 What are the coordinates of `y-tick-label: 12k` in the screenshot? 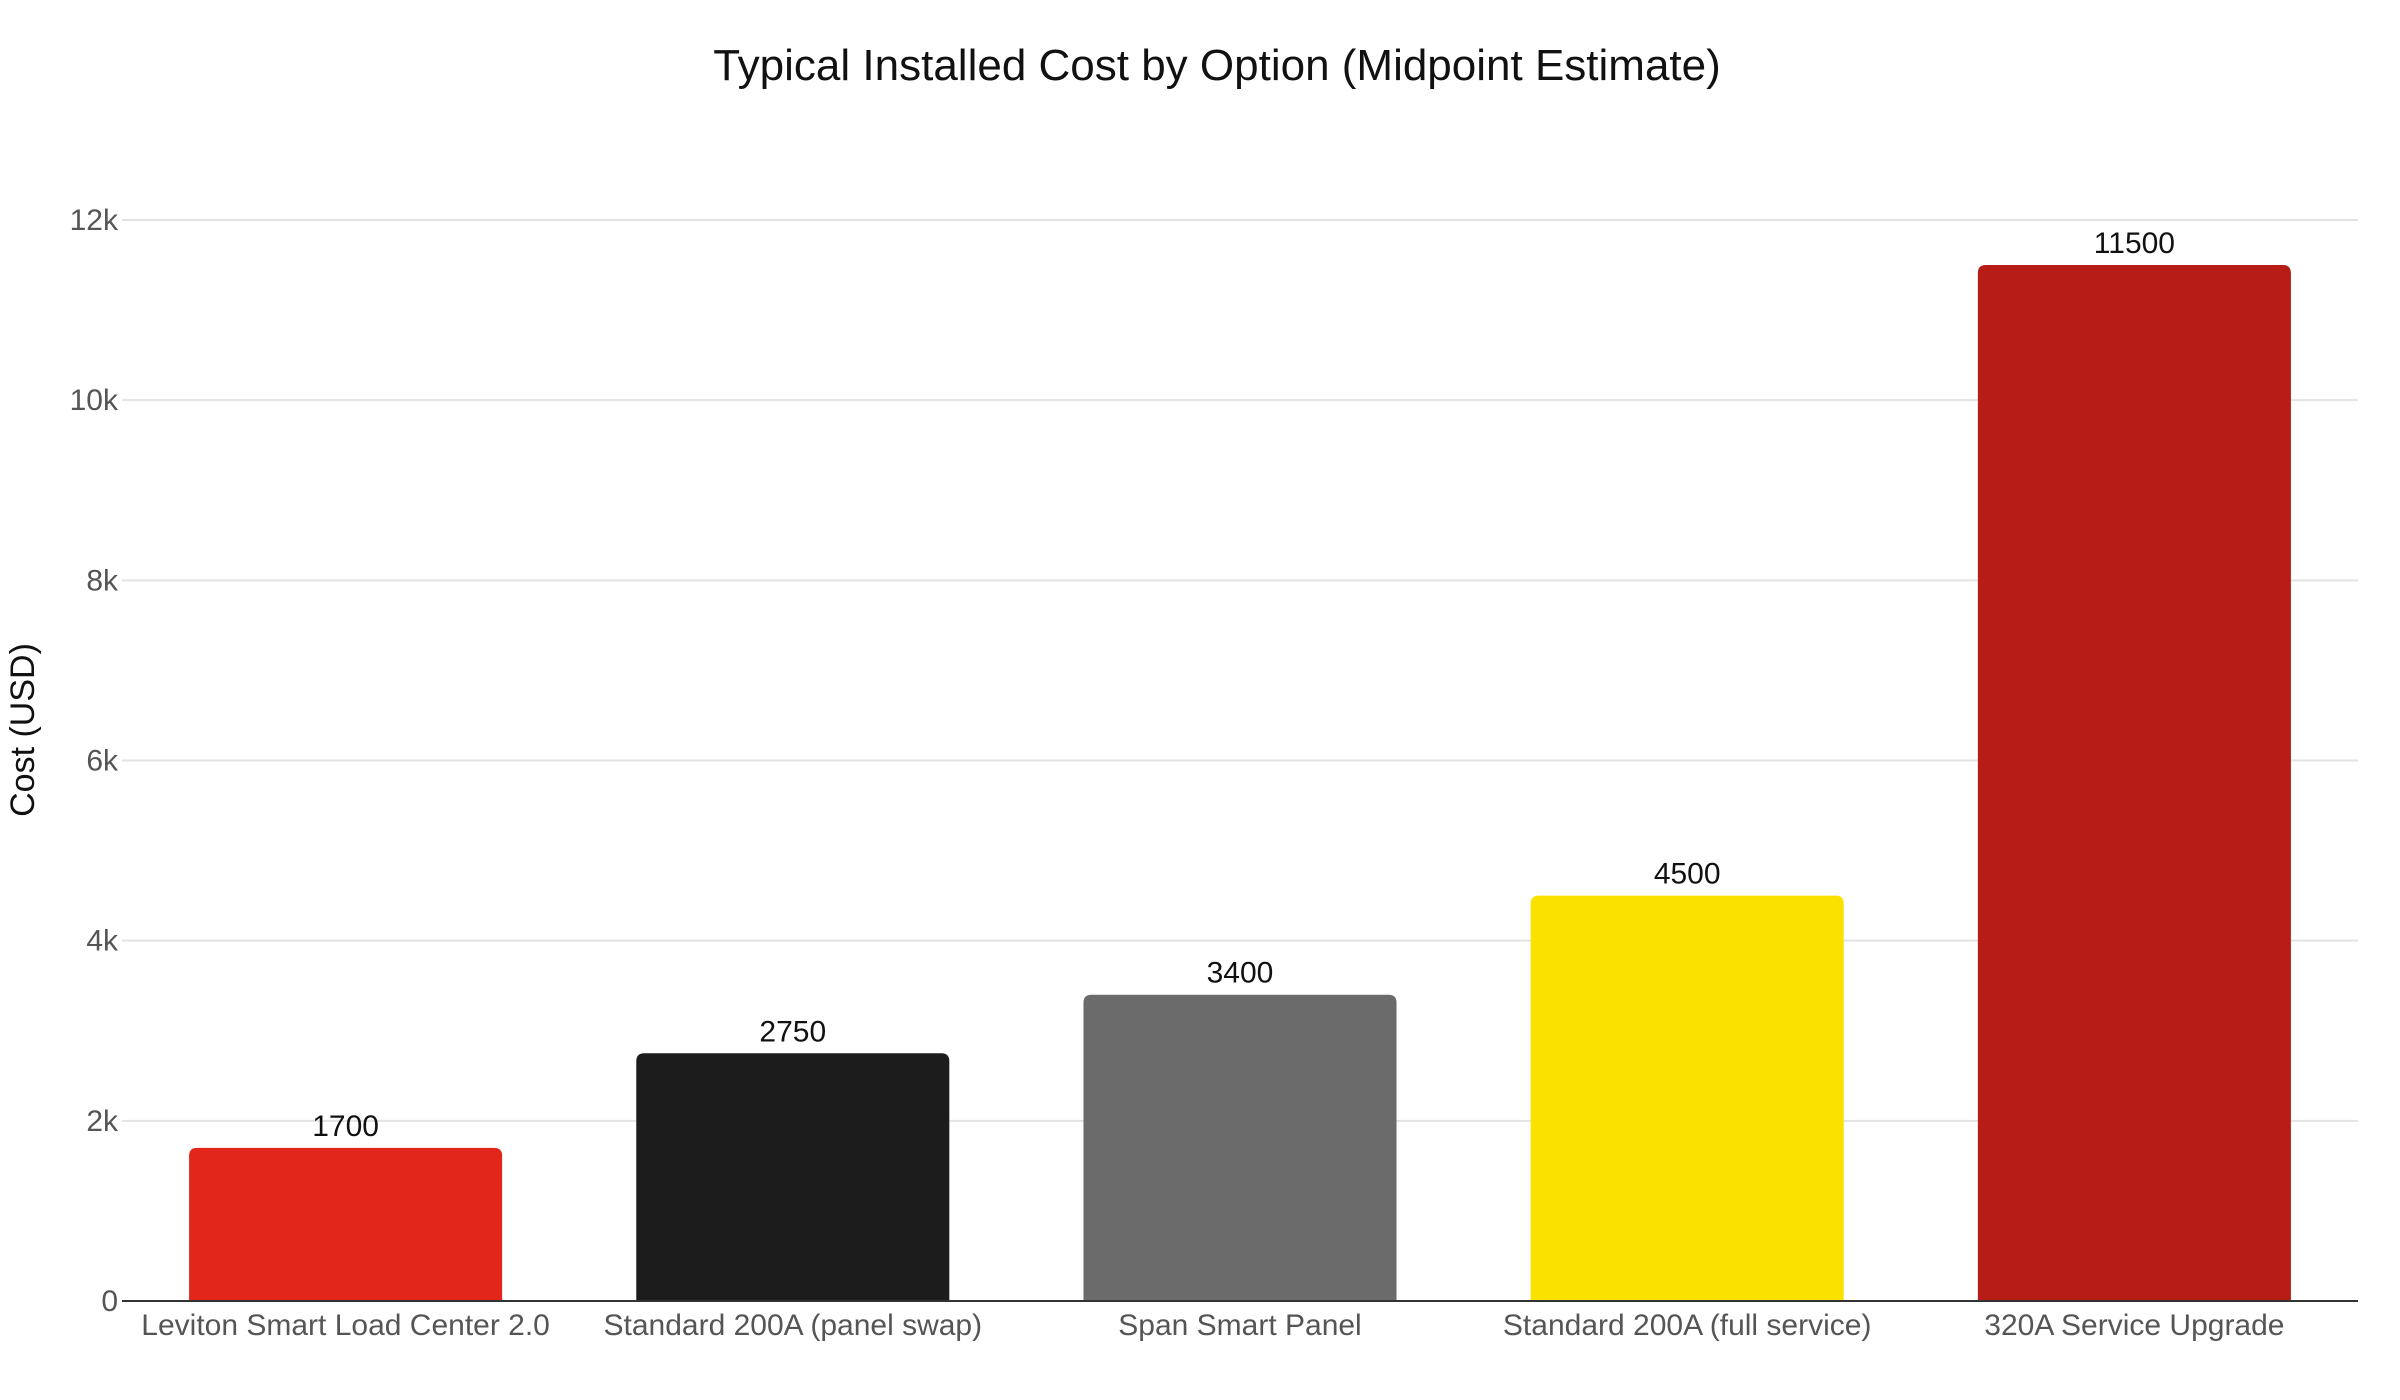 It's located at (94, 220).